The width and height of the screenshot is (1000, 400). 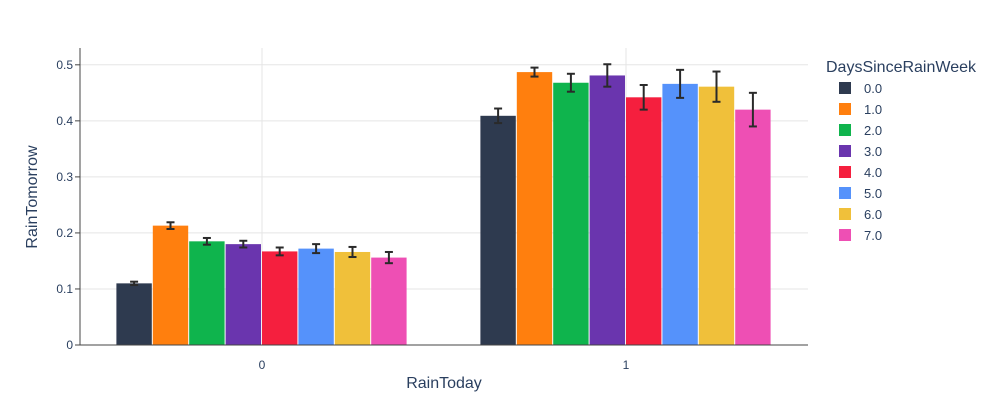 I want to click on y-tick-label: 0.5, so click(x=64, y=65).